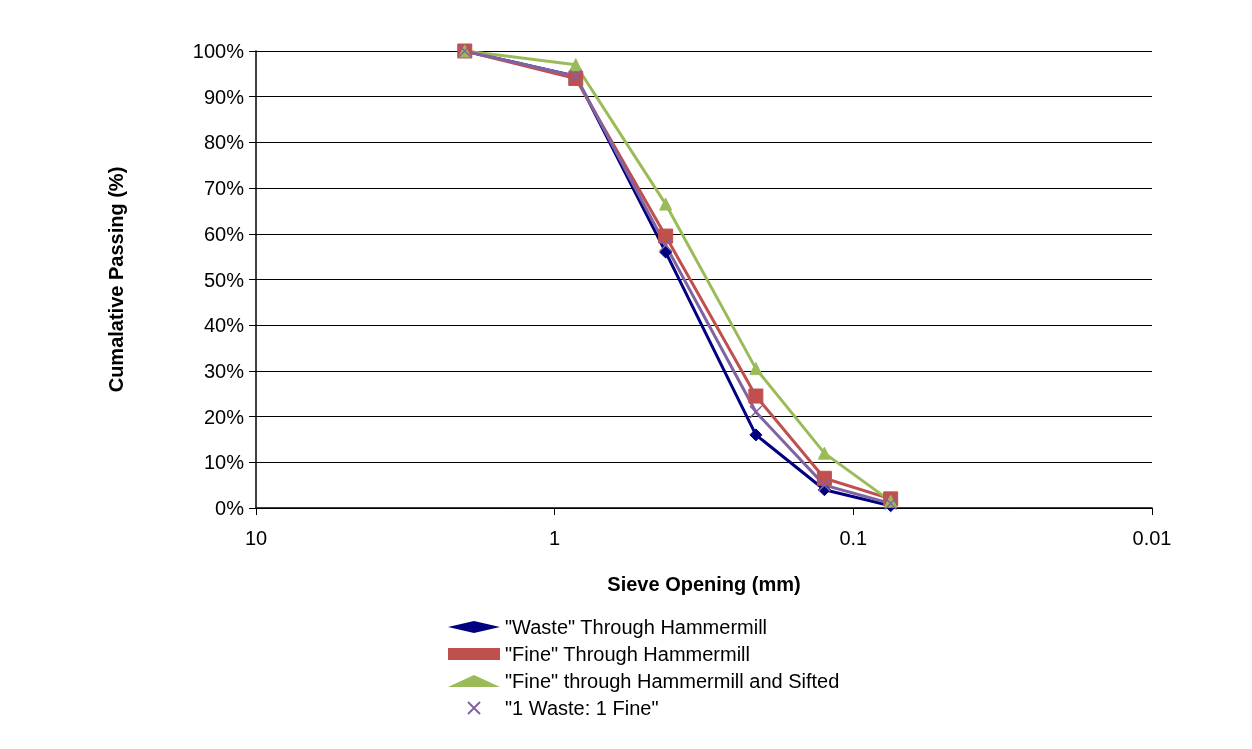  I want to click on legend-label: "Waste" Through Hammermill, so click(636, 627).